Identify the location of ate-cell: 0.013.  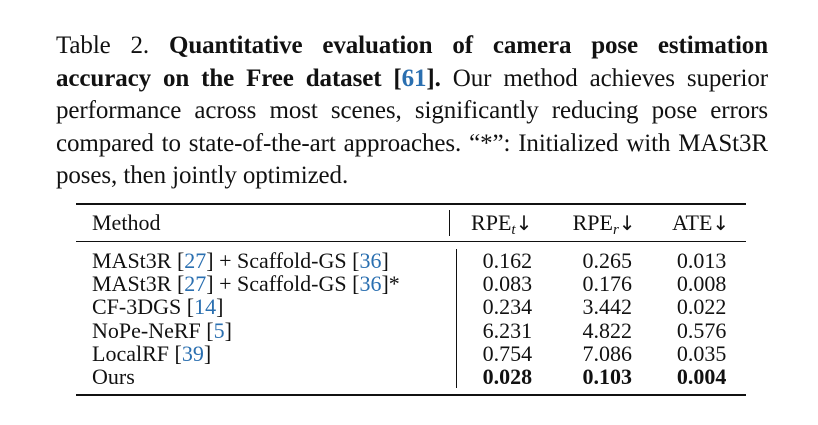
(701, 260).